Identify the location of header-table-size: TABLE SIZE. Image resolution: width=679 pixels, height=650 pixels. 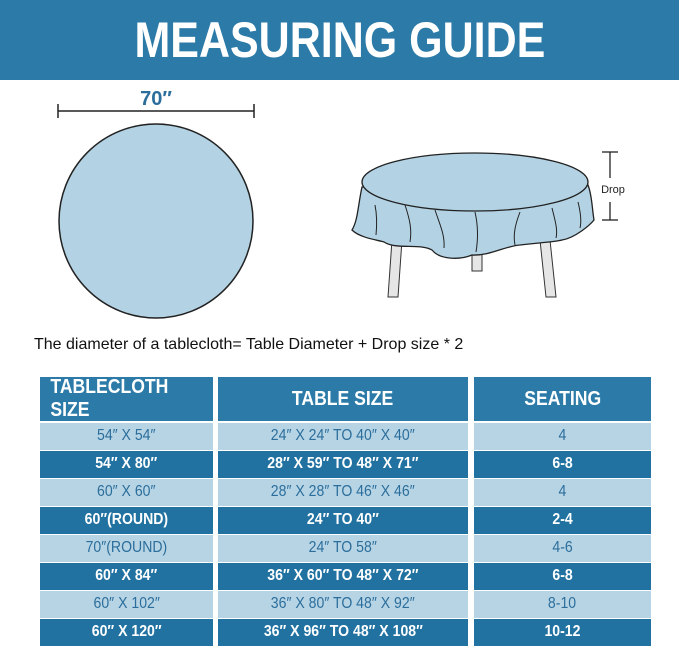
(343, 399).